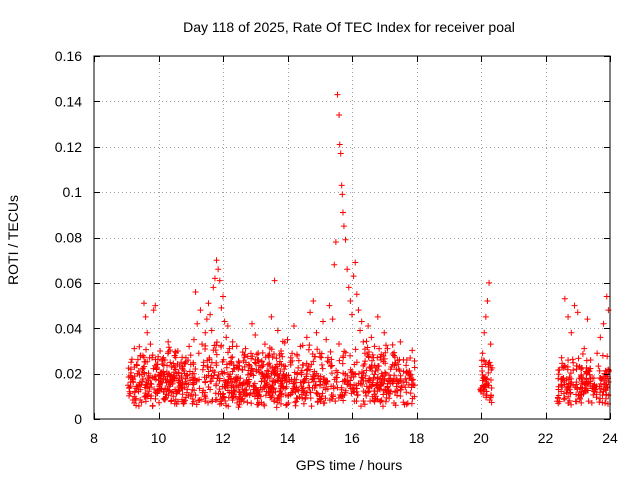  I want to click on x-tick-label: 14, so click(288, 438).